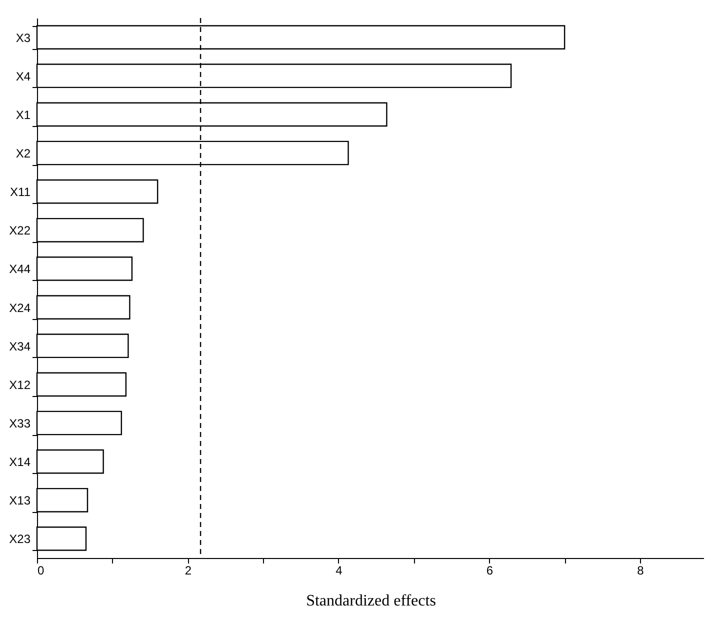  Describe the element at coordinates (371, 601) in the screenshot. I see `x-axis-title: Standardized effects` at that location.